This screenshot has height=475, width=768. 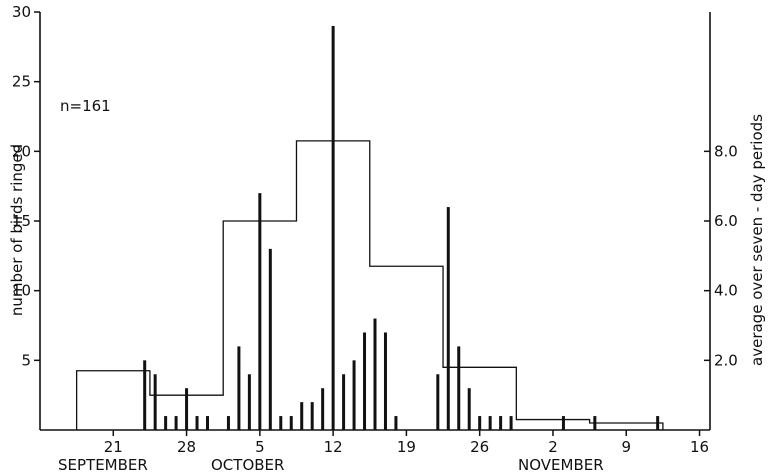 What do you see at coordinates (726, 291) in the screenshot?
I see `y-tick-label-right: 4.0` at bounding box center [726, 291].